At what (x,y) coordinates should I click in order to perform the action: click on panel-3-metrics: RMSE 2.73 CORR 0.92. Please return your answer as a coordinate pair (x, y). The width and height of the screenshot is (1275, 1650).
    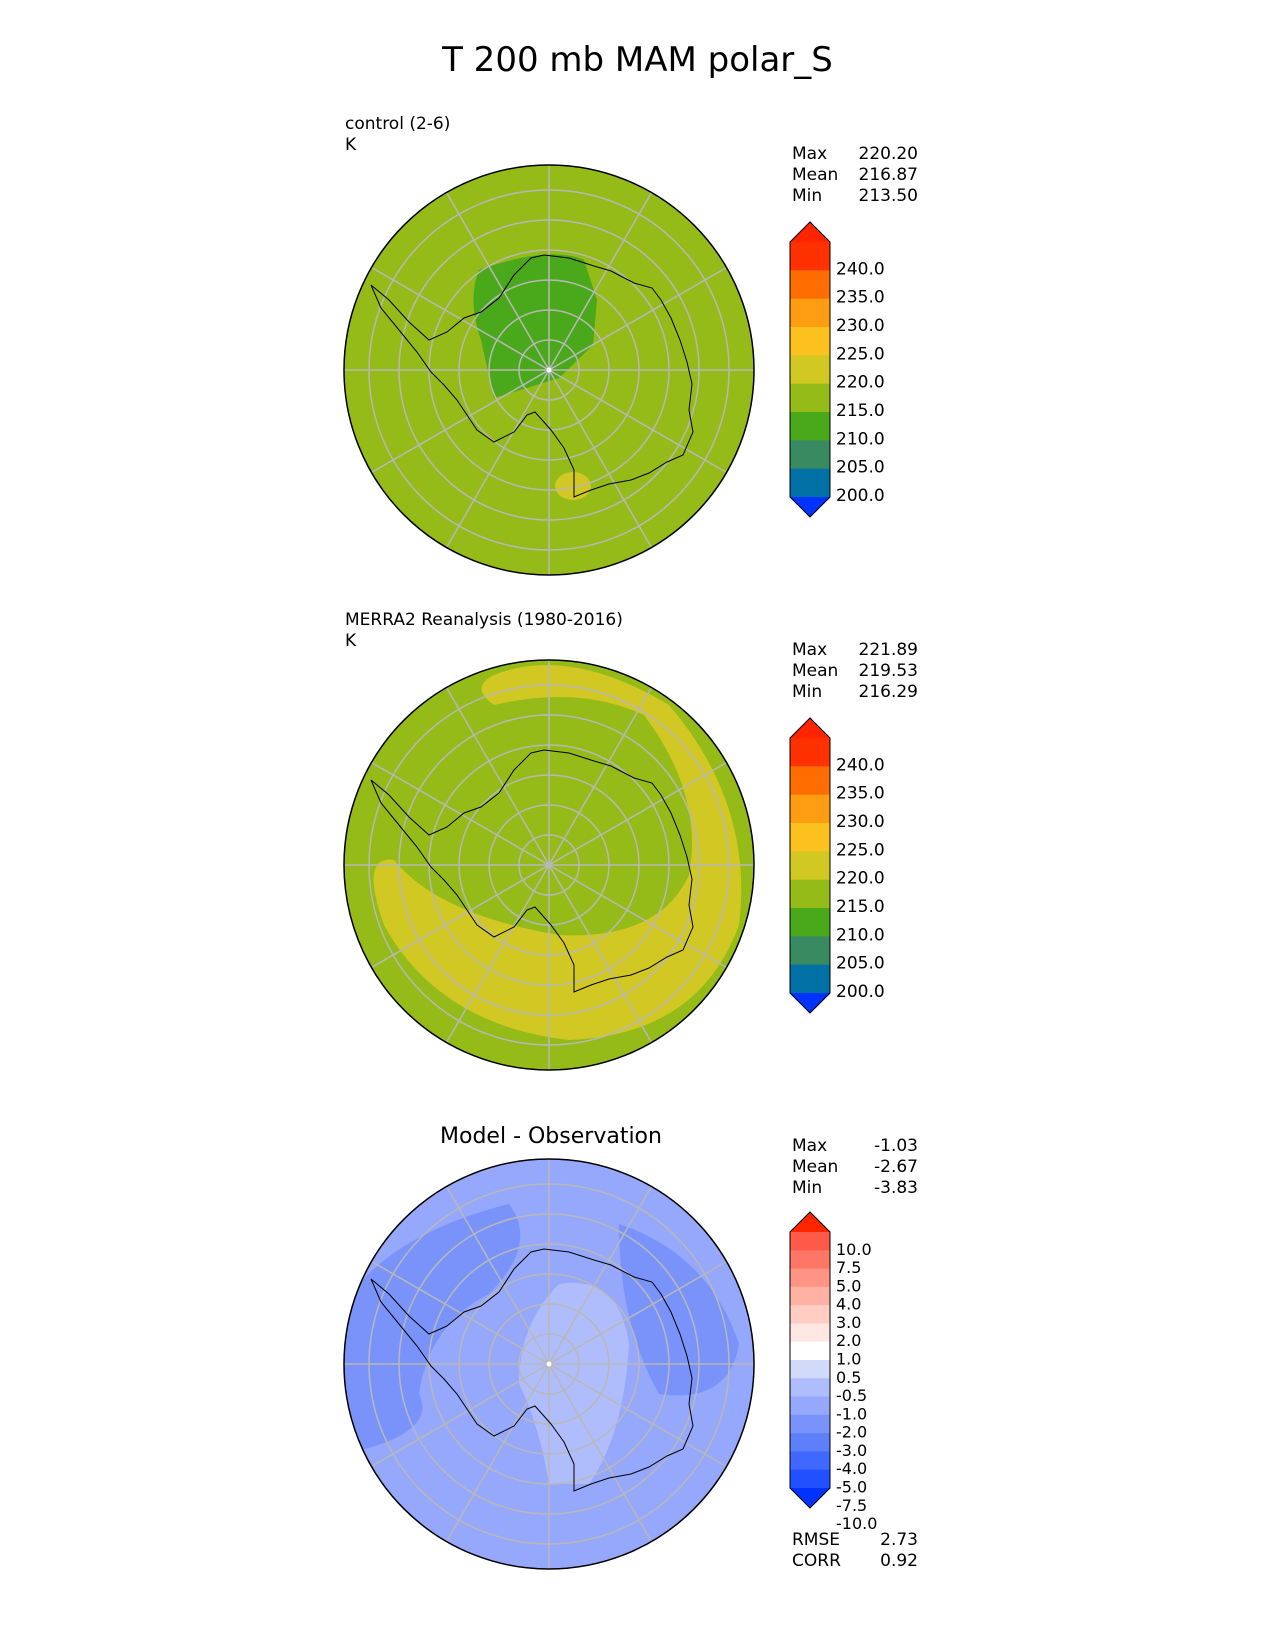
    Looking at the image, I should click on (855, 1551).